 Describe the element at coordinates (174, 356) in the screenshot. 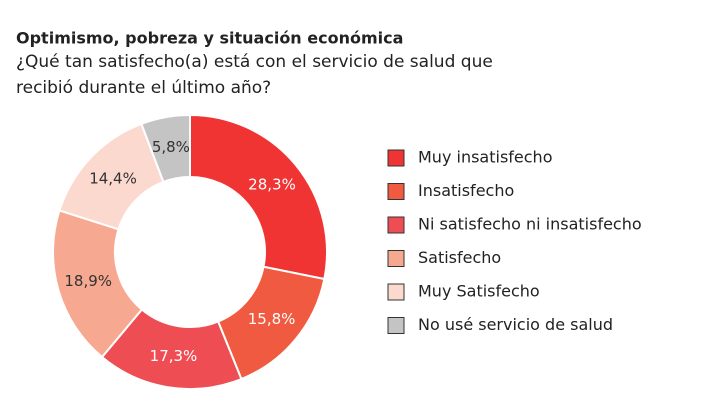

I see `data-label: 17,3%` at that location.